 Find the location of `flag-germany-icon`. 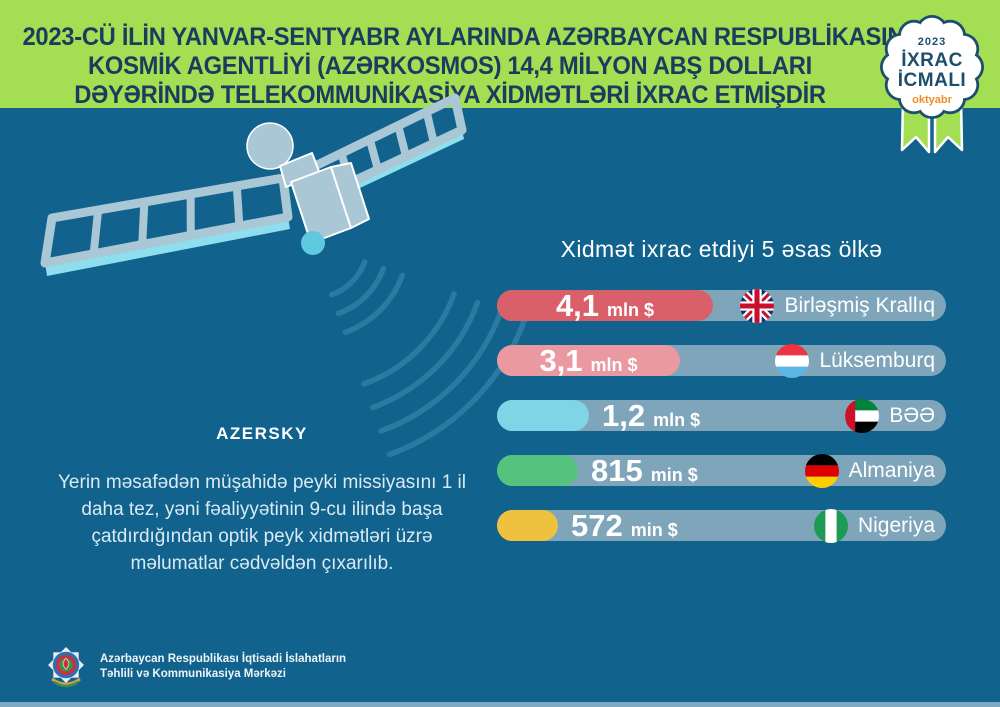

flag-germany-icon is located at coordinates (821, 470).